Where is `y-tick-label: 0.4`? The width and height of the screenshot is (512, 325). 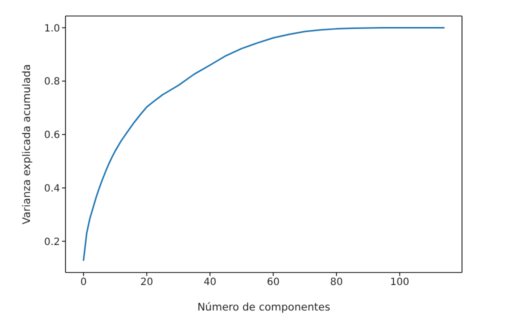 y-tick-label: 0.4 is located at coordinates (52, 188).